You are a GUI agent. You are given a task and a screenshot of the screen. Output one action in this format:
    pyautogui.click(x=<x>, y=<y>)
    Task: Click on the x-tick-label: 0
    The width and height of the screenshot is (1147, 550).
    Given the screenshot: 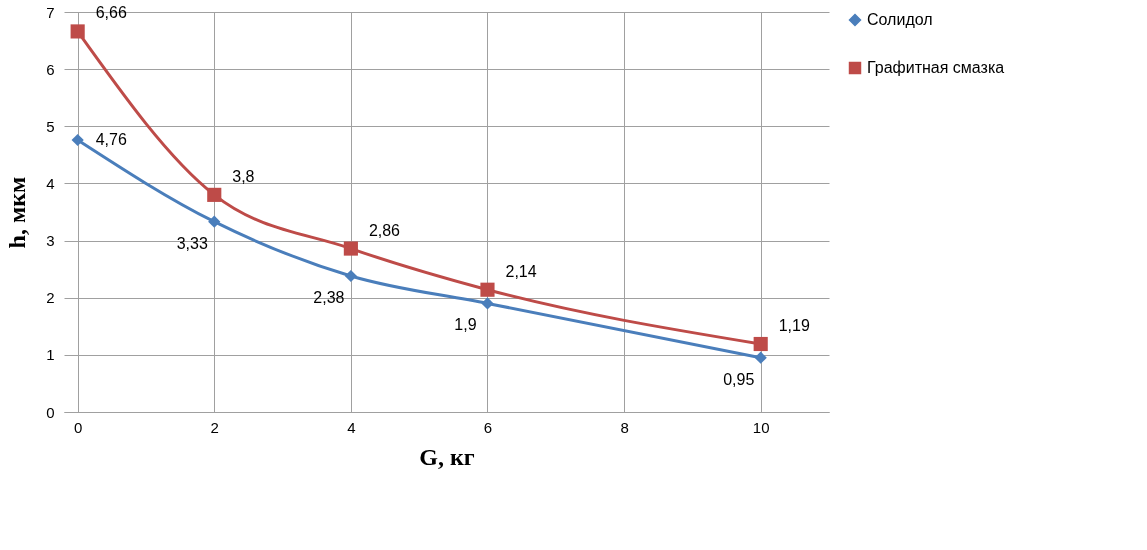 What is the action you would take?
    pyautogui.click(x=78, y=427)
    